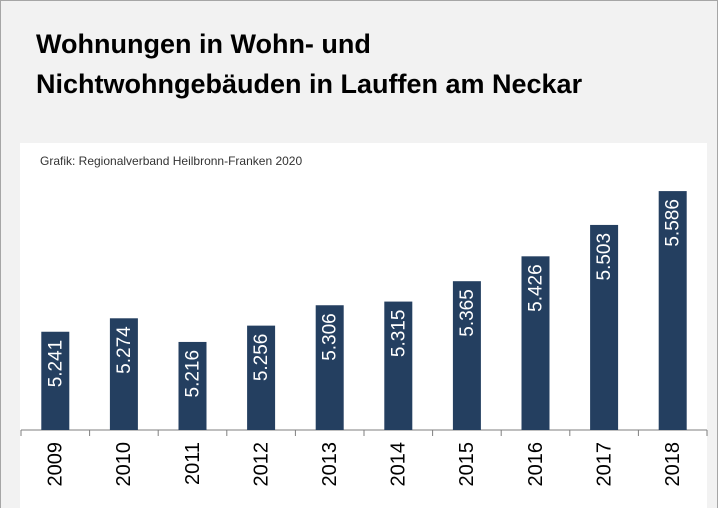 The image size is (718, 513). What do you see at coordinates (124, 350) in the screenshot?
I see `value-label: 5.274` at bounding box center [124, 350].